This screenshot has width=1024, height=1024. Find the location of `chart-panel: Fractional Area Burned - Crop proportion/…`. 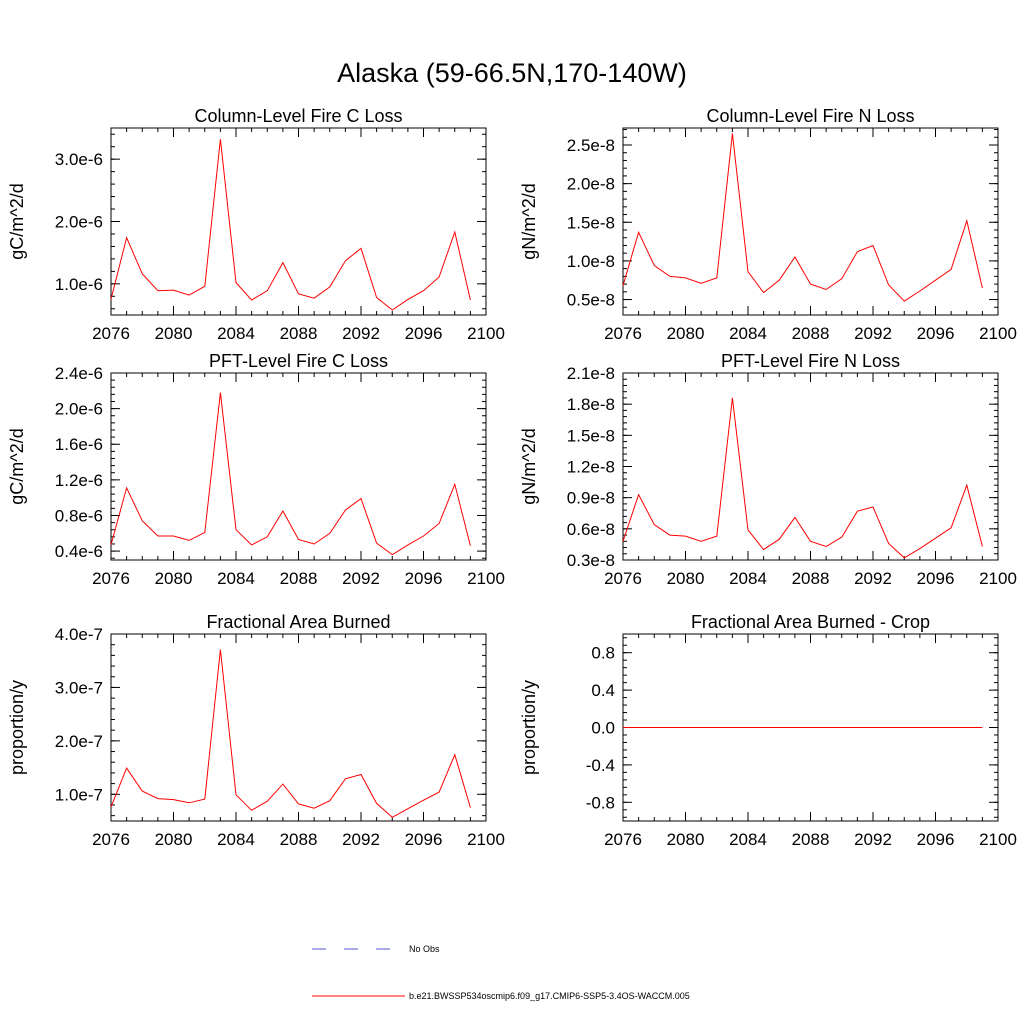

chart-panel: Fractional Area Burned - Crop proportion/… is located at coordinates (768, 730).